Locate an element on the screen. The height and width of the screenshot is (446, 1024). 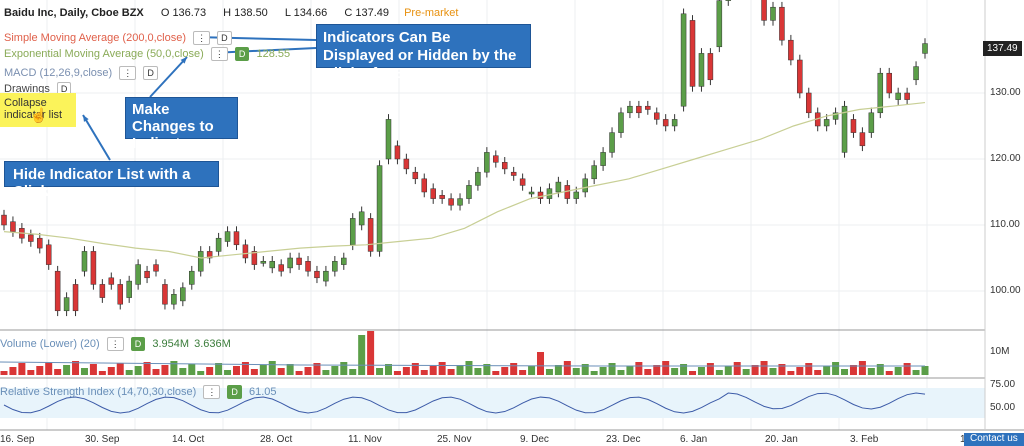
rsi-menu-button: ⋮ is located at coordinates (212, 392).